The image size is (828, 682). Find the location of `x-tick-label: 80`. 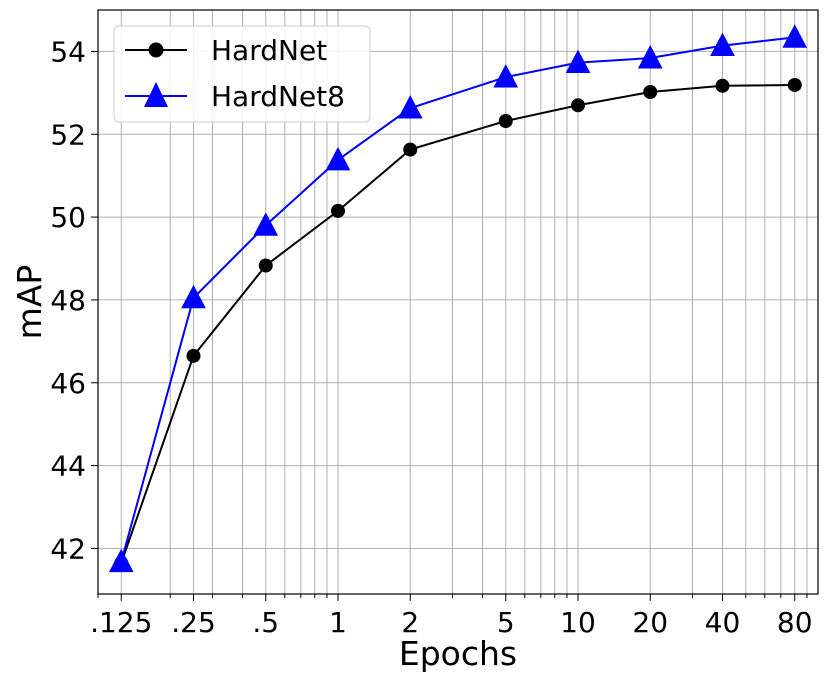

x-tick-label: 80 is located at coordinates (795, 622).